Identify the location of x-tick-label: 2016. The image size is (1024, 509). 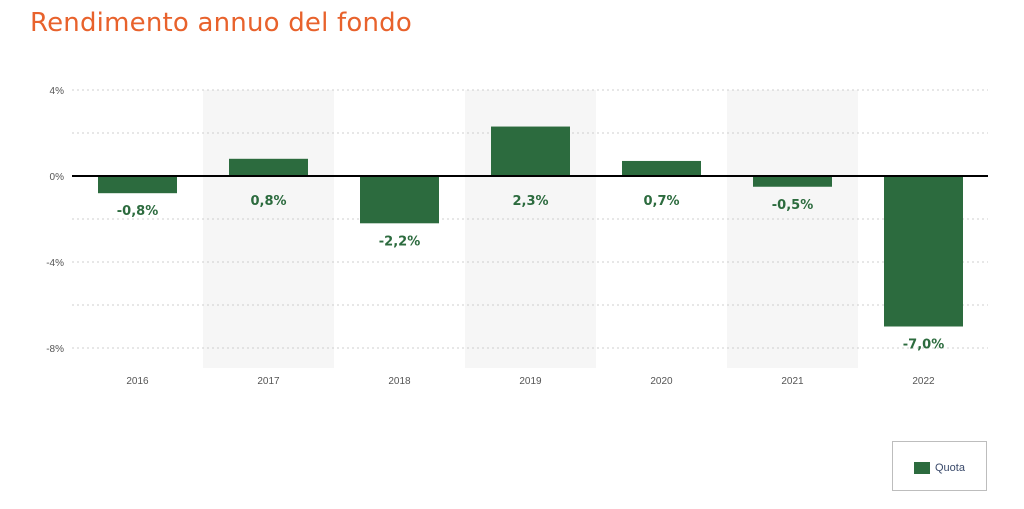
(137, 381).